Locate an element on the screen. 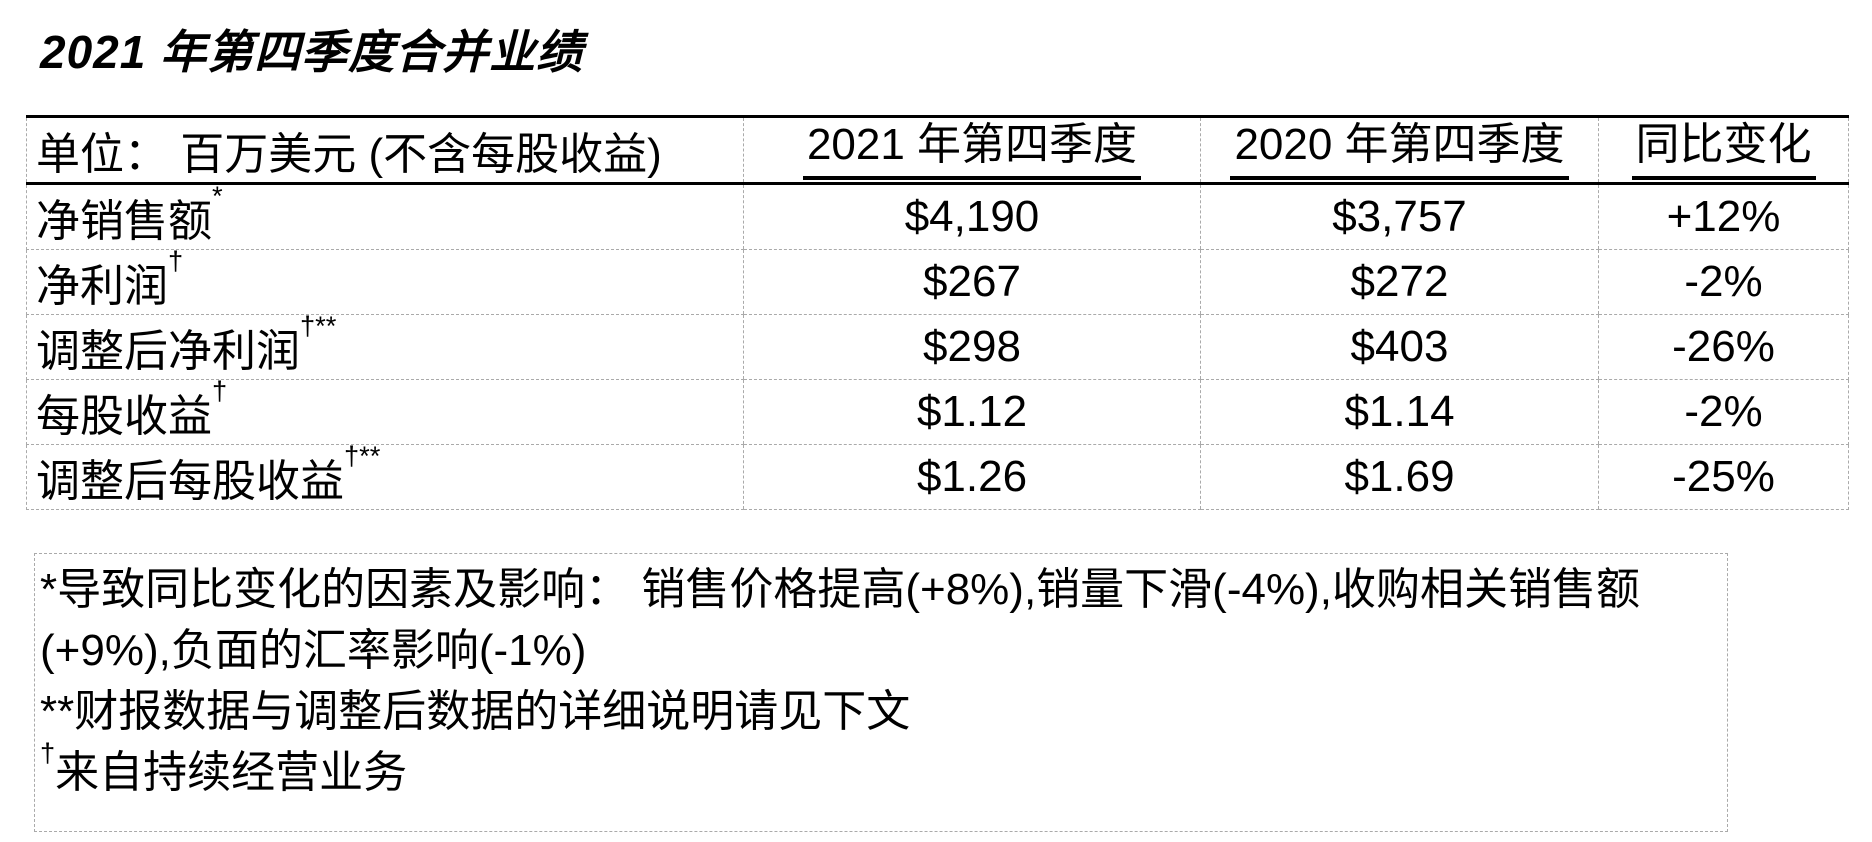 The width and height of the screenshot is (1872, 842). page-title: 2021 年第四季度合并业绩 is located at coordinates (312, 52).